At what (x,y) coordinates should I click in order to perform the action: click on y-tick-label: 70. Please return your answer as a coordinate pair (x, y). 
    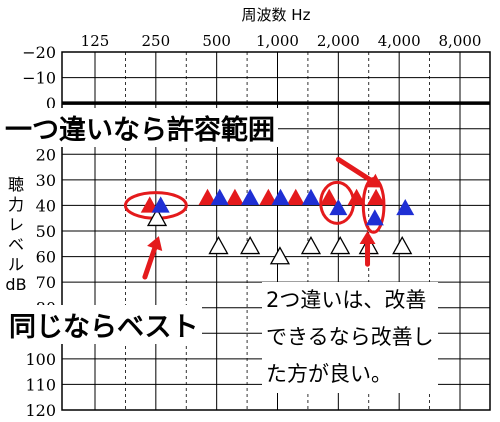
    Looking at the image, I should click on (46, 282).